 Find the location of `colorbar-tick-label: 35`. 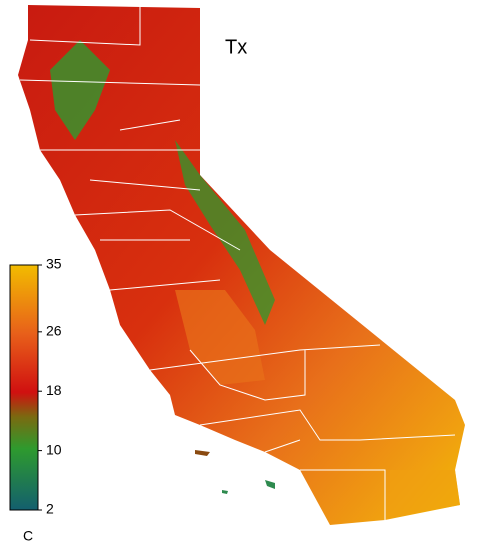

colorbar-tick-label: 35 is located at coordinates (54, 264).